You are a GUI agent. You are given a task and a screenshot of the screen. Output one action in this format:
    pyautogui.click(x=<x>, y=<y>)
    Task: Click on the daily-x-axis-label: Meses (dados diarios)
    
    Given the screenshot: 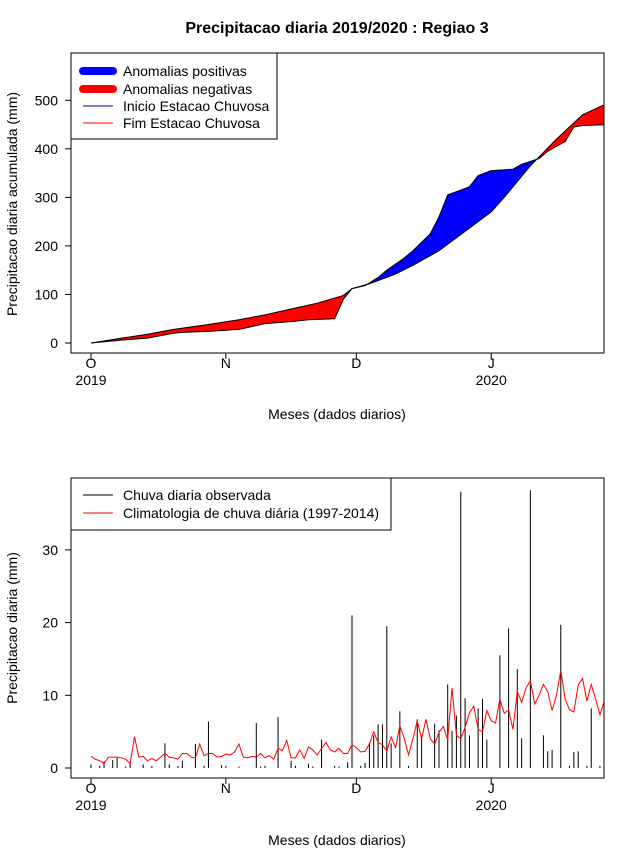 What is the action you would take?
    pyautogui.click(x=337, y=840)
    